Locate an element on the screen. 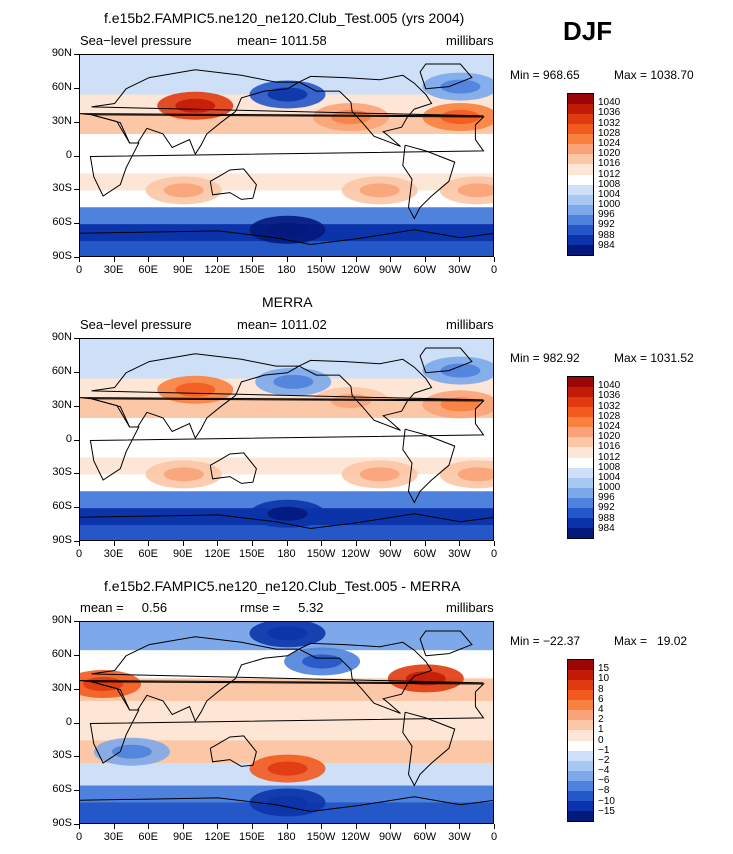  lat-tick-label: 0 is located at coordinates (68, 438).